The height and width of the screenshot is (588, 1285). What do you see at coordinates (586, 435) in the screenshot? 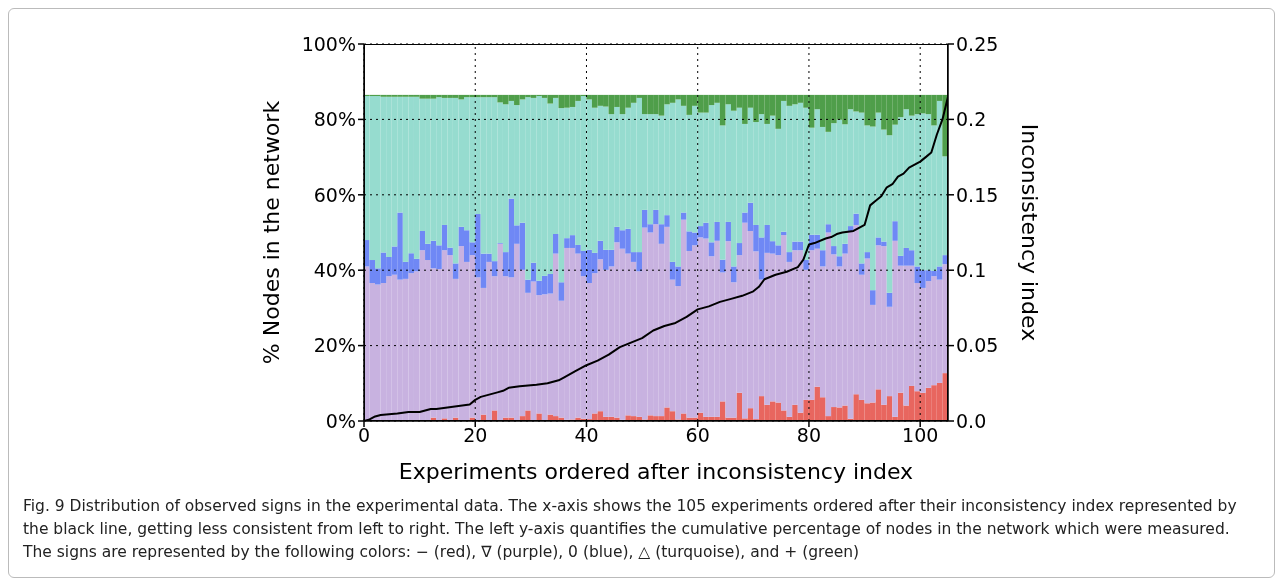
I see `x-tick-label: 40` at bounding box center [586, 435].